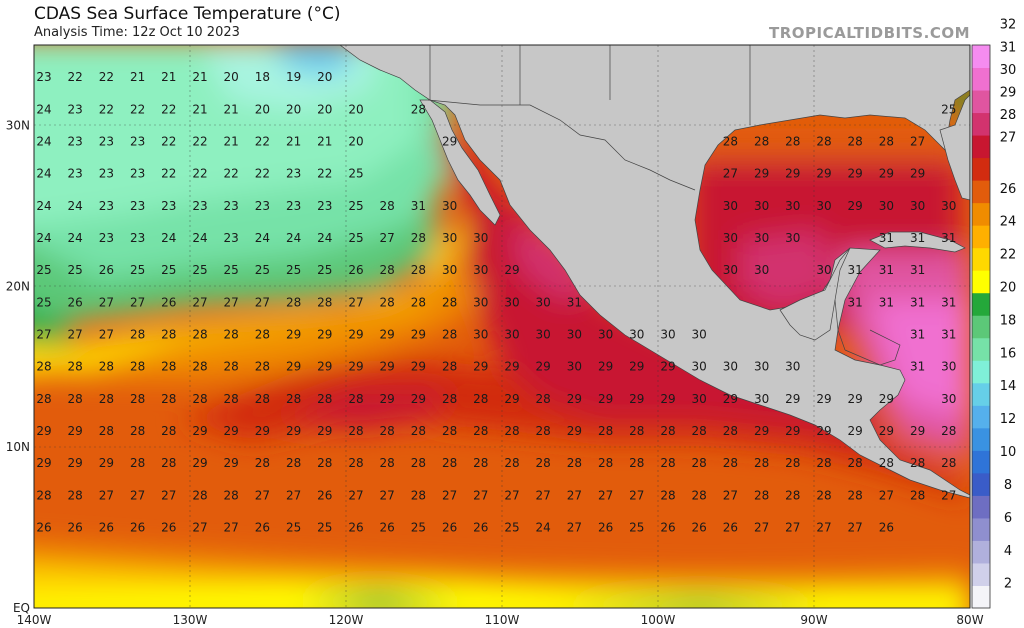  What do you see at coordinates (658, 620) in the screenshot?
I see `longitude-label: 100W` at bounding box center [658, 620].